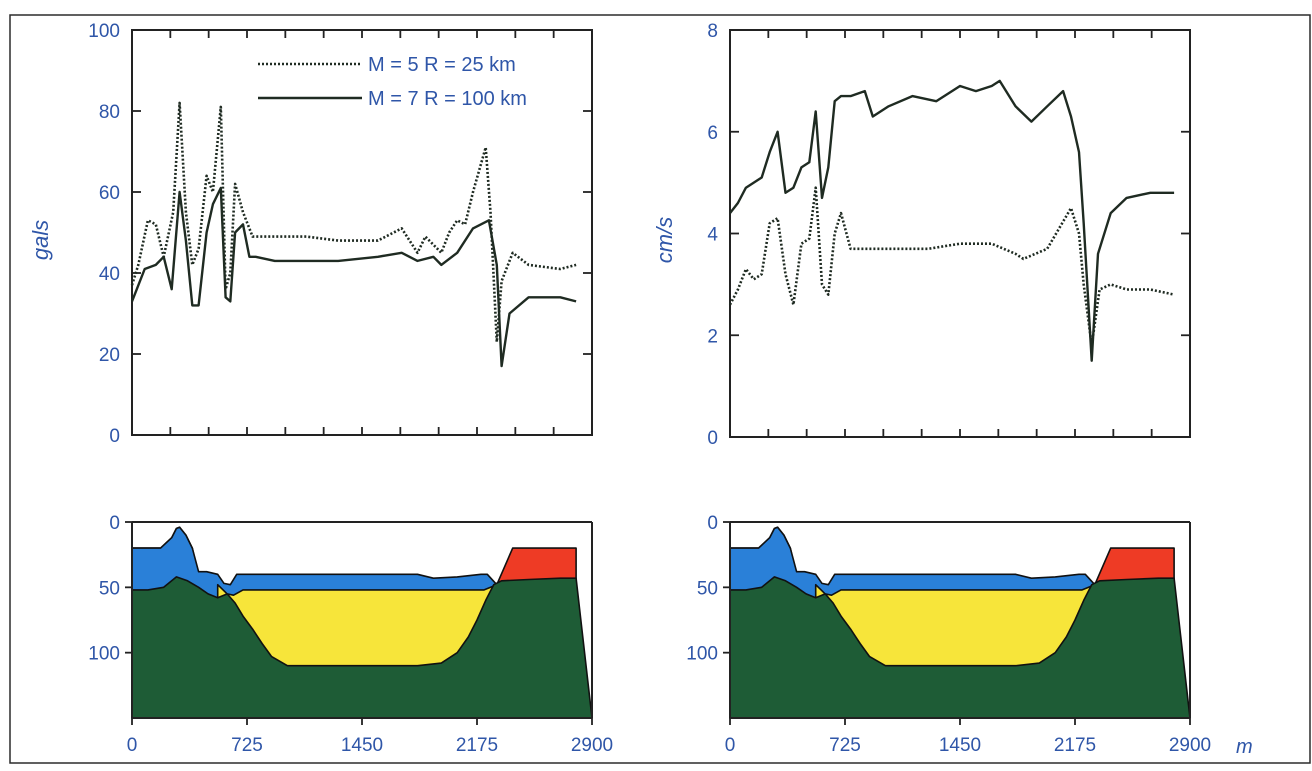 The image size is (1312, 771). I want to click on x-tick-label: 2175, so click(1075, 745).